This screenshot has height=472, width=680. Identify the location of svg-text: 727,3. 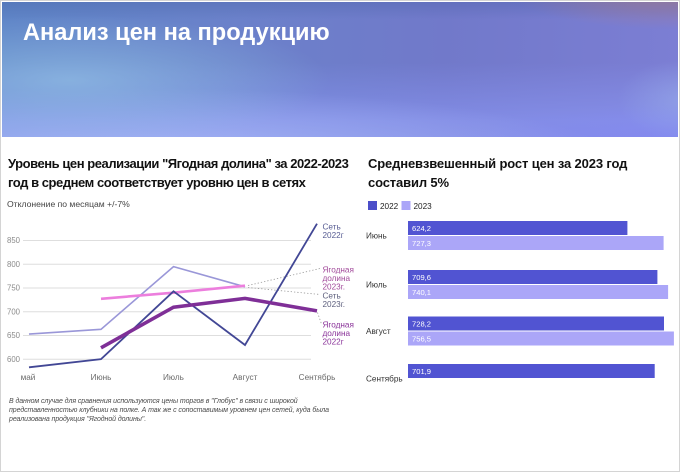
(421, 243).